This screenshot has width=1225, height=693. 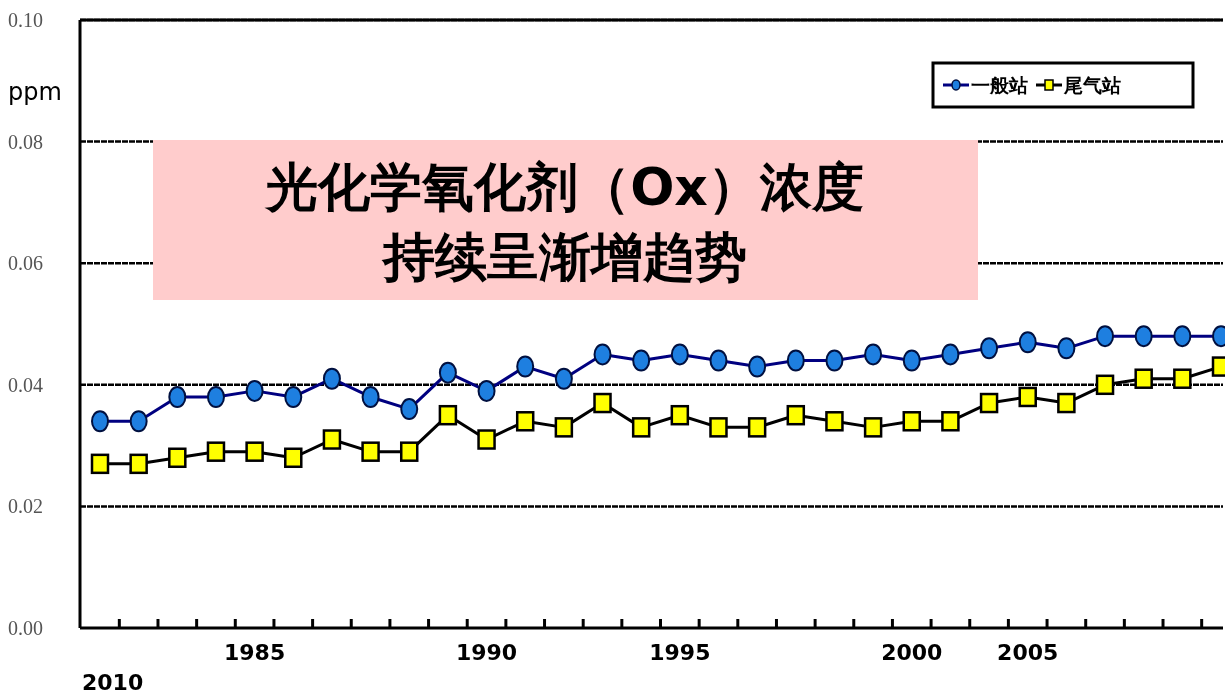 I want to click on y-axis-title: ppm, so click(x=35, y=92).